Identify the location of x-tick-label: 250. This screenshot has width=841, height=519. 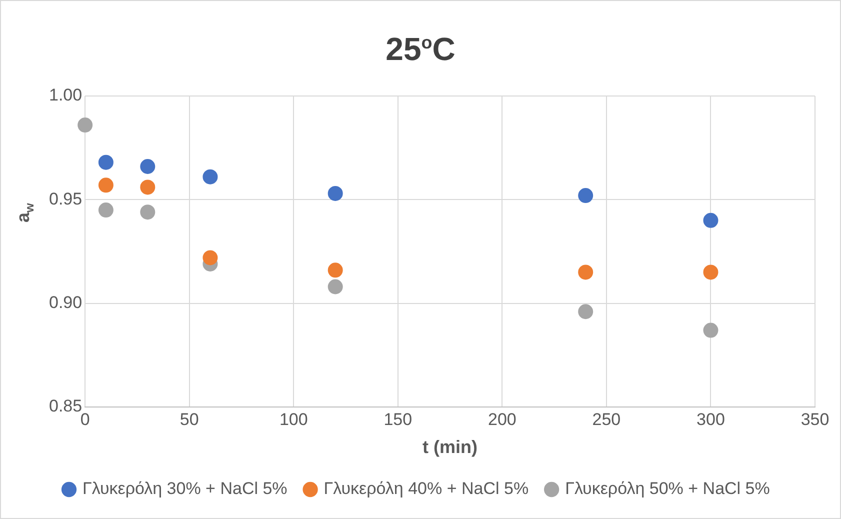
(606, 419).